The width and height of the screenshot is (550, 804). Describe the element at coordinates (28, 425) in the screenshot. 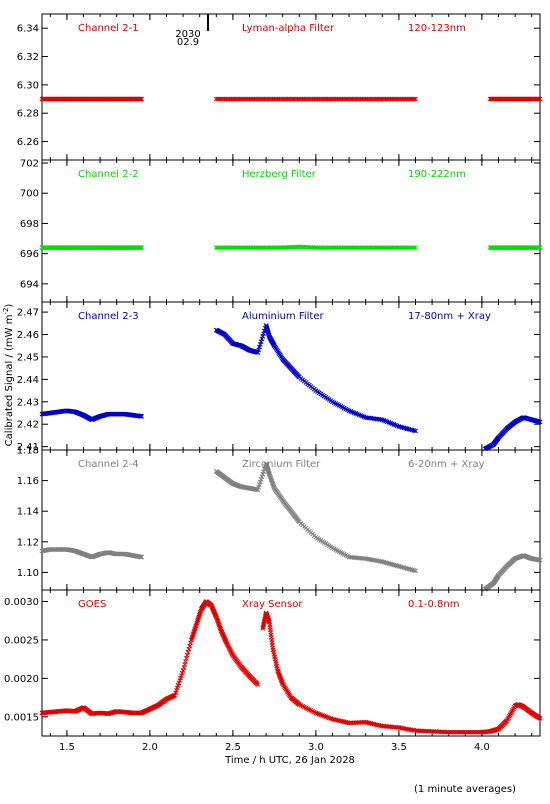

I see `y-tick-label: 2.42` at that location.